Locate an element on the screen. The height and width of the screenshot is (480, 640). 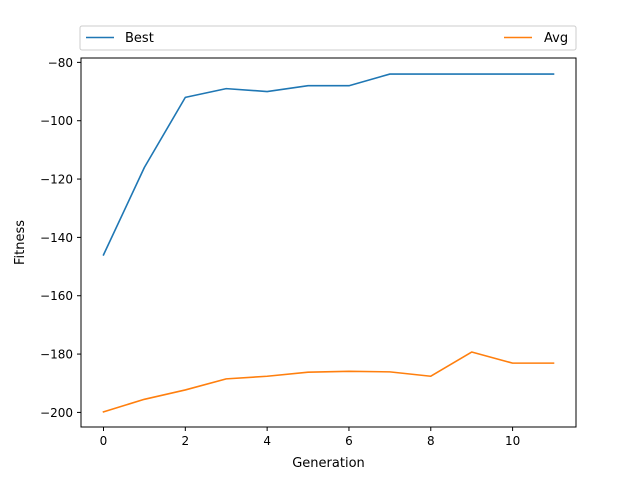
y-tick-label: −120 is located at coordinates (56, 180).